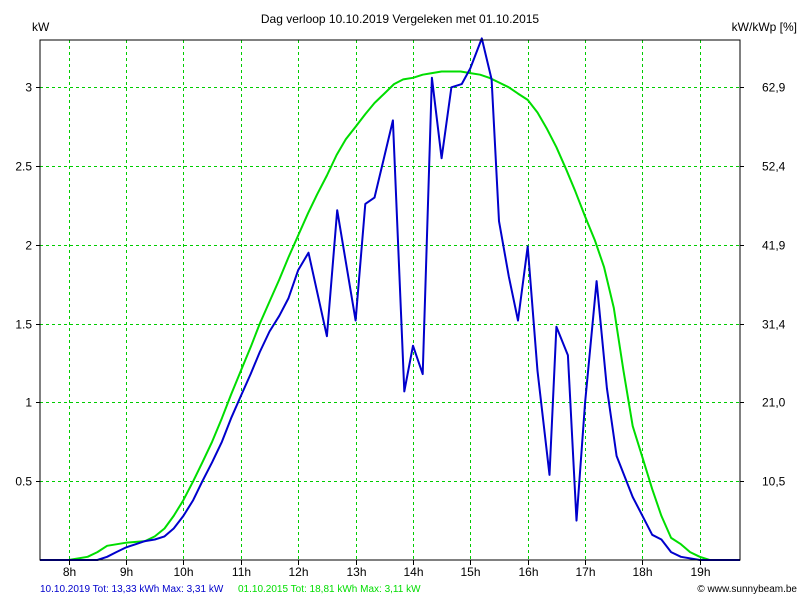 This screenshot has height=600, width=800. What do you see at coordinates (41, 27) in the screenshot?
I see `y-axis-left-label: kW` at bounding box center [41, 27].